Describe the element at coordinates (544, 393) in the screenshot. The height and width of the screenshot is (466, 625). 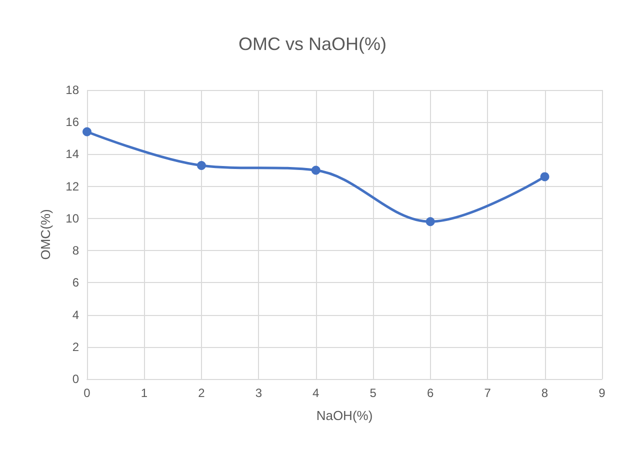
I see `x-tick-label: 8` at that location.